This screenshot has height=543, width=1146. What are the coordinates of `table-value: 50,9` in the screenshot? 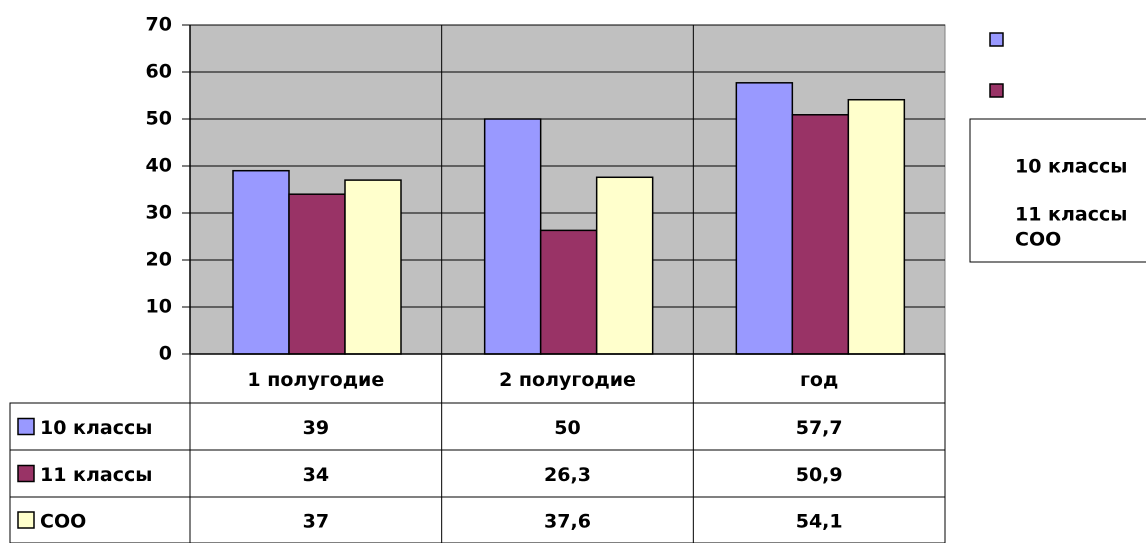 It's located at (819, 475).